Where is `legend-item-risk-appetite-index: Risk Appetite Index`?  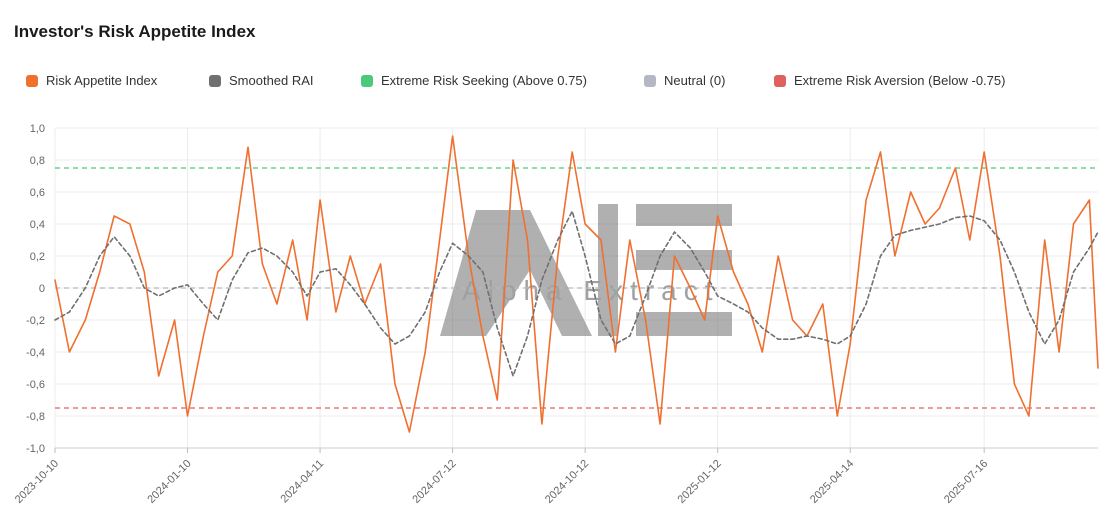 legend-item-risk-appetite-index: Risk Appetite Index is located at coordinates (91, 80).